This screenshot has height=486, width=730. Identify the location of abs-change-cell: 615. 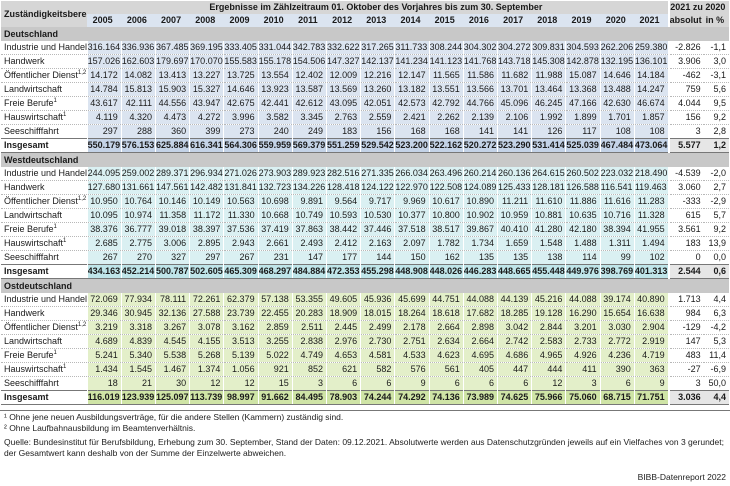
(685, 215).